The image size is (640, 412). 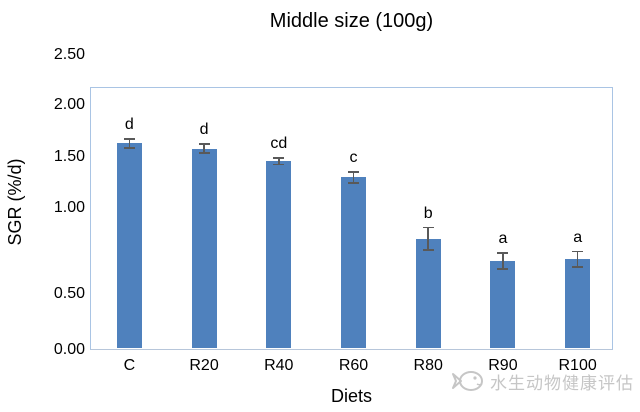 I want to click on watermark: 水生动物健康评估, so click(x=542, y=381).